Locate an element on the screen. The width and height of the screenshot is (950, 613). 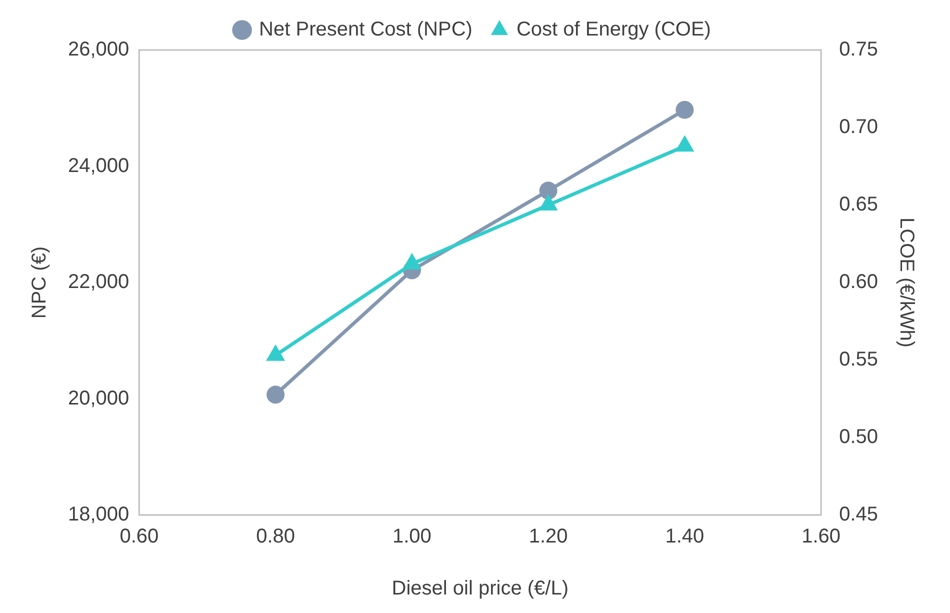
y2-tick-label: 0.45 is located at coordinates (858, 515).